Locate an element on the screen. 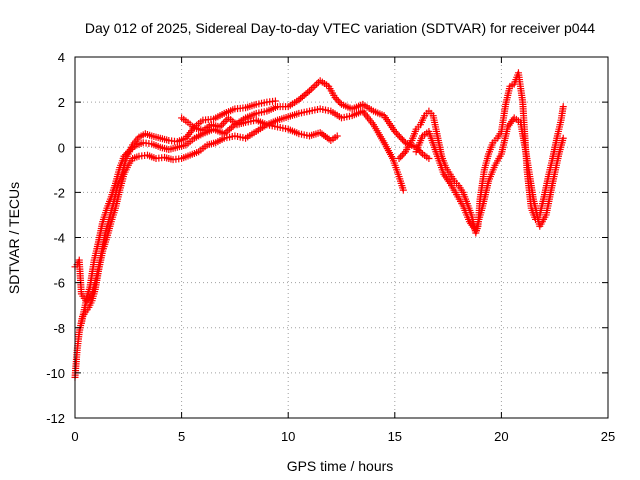  x-tick-label: 20 is located at coordinates (501, 436).